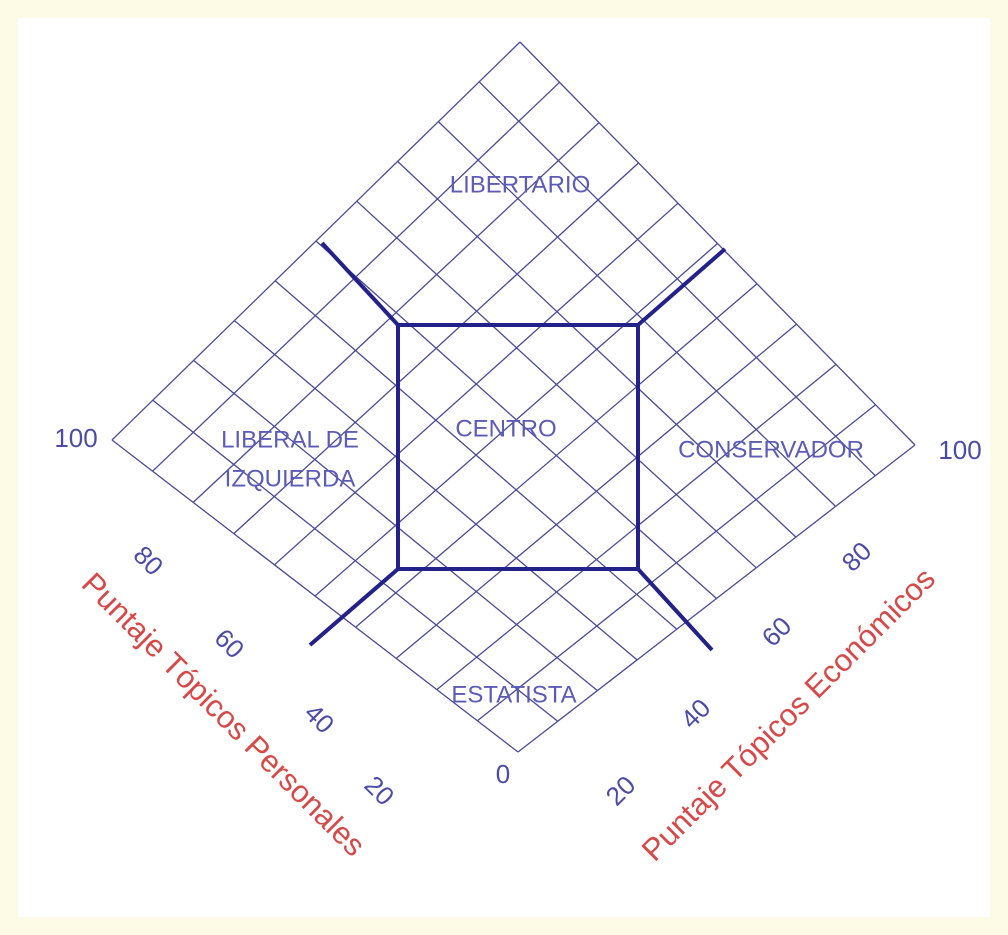  What do you see at coordinates (518, 447) in the screenshot?
I see `center-square` at bounding box center [518, 447].